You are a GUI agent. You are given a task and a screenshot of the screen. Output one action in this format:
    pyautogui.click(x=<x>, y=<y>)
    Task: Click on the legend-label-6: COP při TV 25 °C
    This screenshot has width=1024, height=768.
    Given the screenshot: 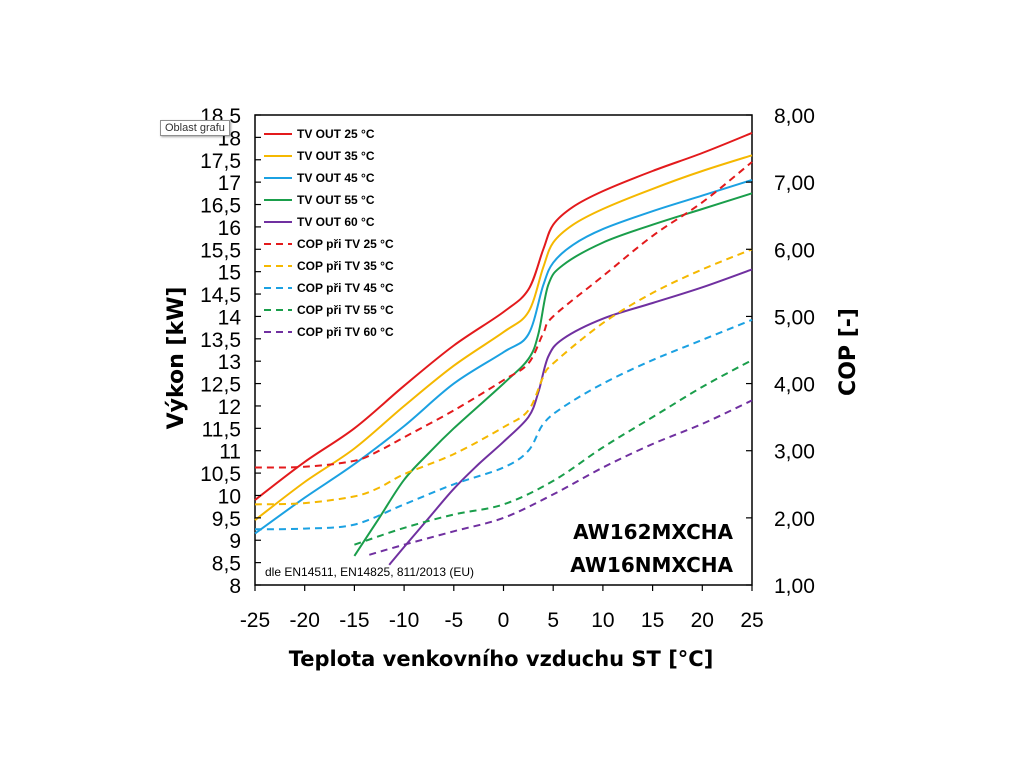 What is the action you would take?
    pyautogui.click(x=345, y=244)
    